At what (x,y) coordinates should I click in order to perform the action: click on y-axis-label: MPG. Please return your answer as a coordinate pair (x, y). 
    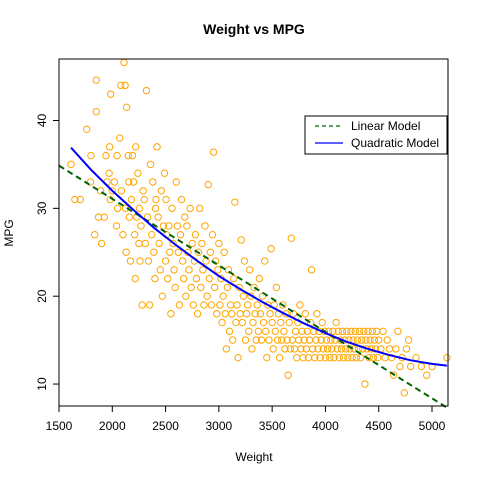
    Looking at the image, I should click on (9, 232).